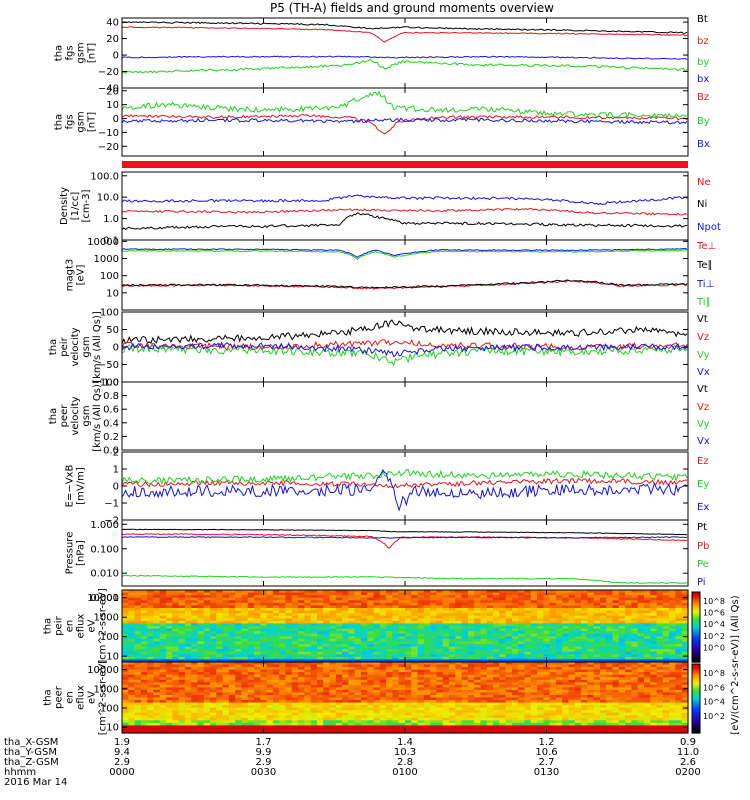 The height and width of the screenshot is (800, 750). I want to click on y-label: Pressure, so click(70, 553).